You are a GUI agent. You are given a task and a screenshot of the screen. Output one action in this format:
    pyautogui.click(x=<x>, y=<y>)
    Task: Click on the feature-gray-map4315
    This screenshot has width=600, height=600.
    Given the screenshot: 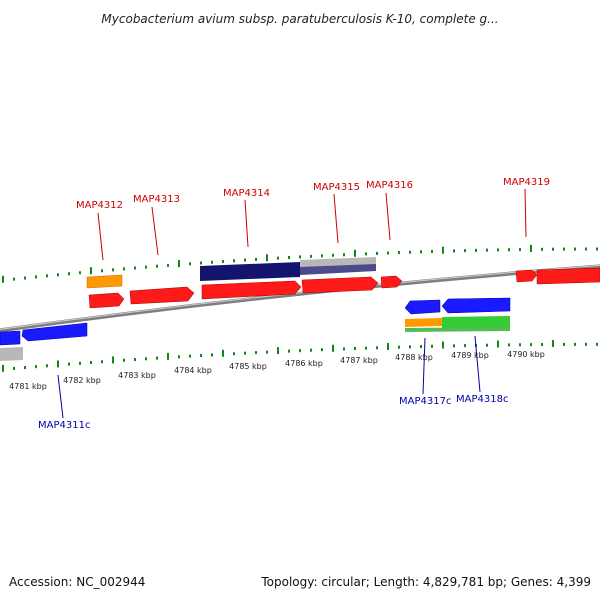 What is the action you would take?
    pyautogui.click(x=338, y=262)
    